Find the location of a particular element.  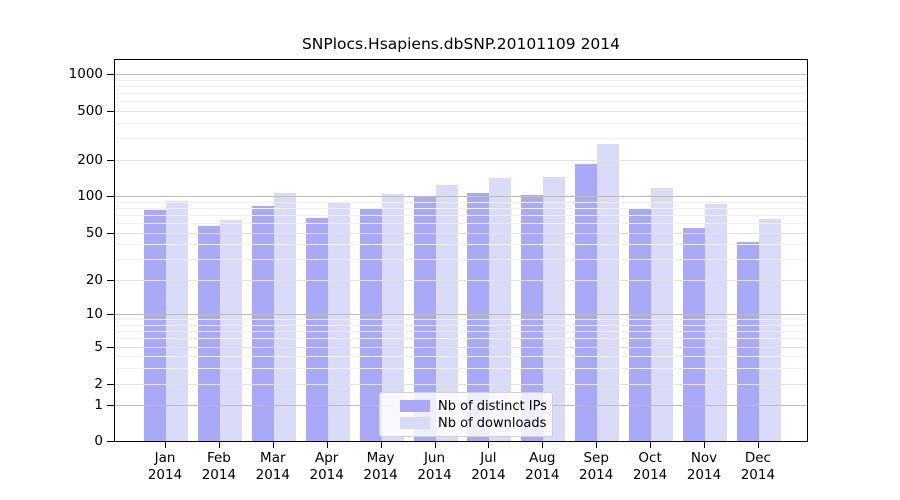

bar-ips-jul is located at coordinates (478, 317).